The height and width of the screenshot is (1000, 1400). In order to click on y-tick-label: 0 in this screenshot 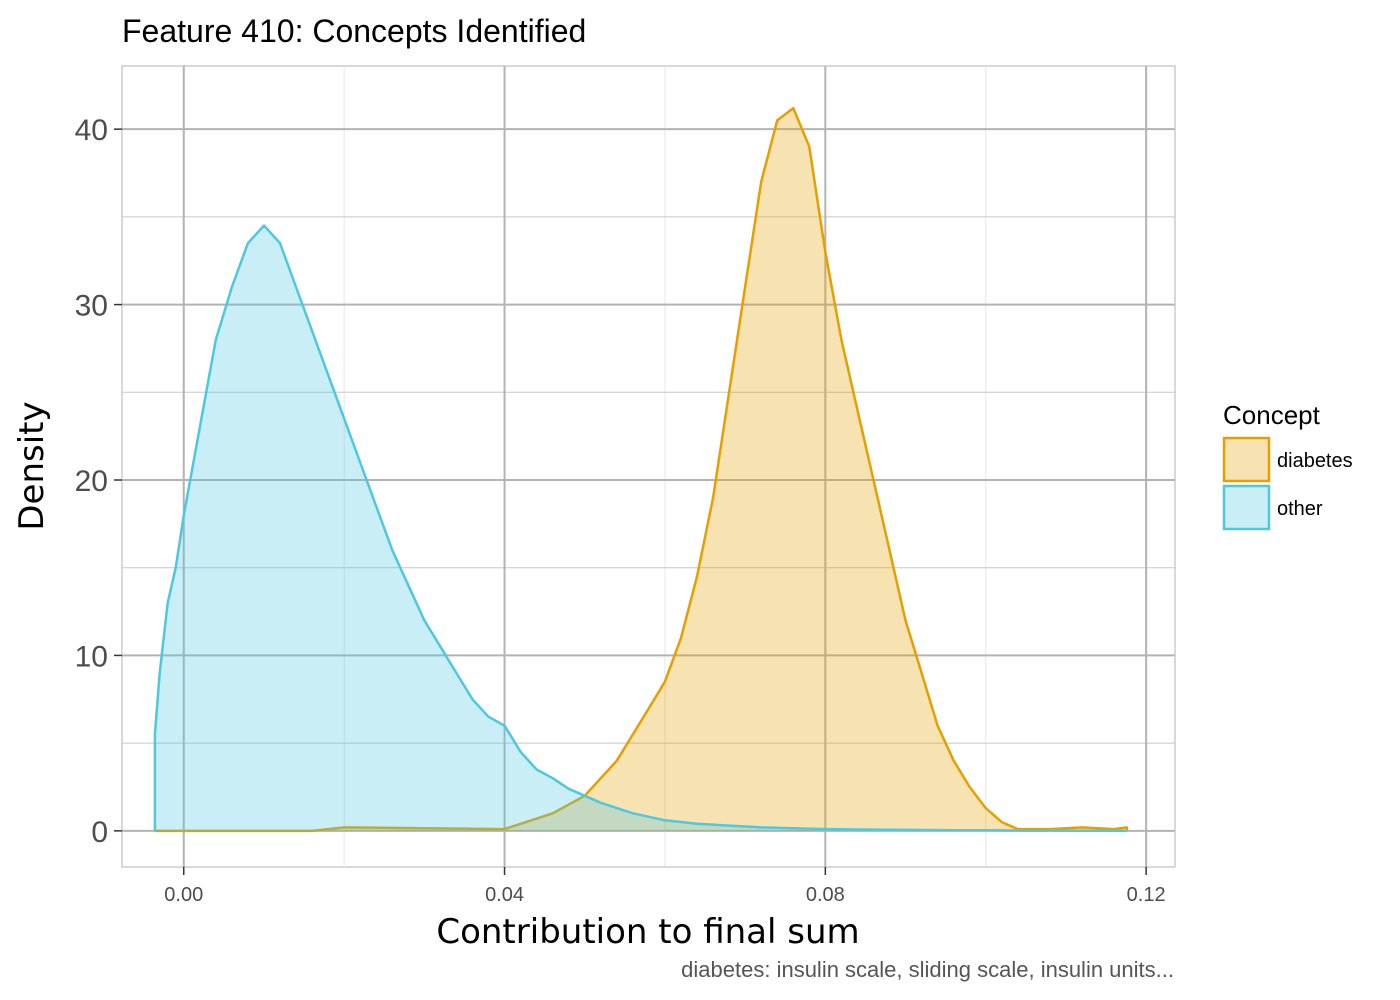, I will do `click(99, 832)`.